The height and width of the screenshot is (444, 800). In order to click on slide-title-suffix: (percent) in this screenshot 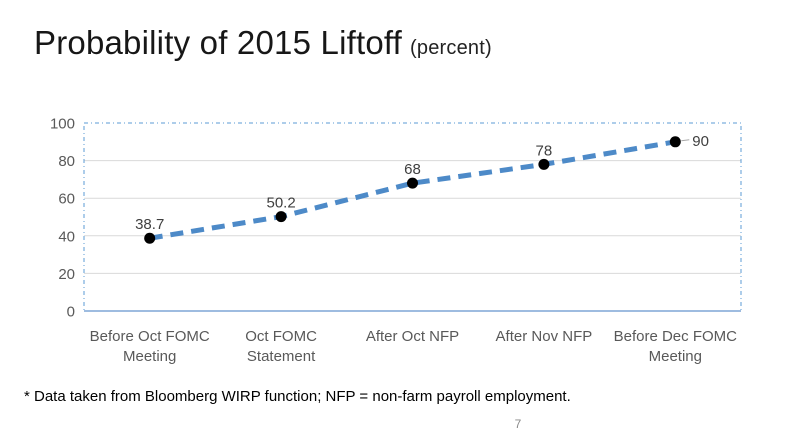, I will do `click(451, 48)`.